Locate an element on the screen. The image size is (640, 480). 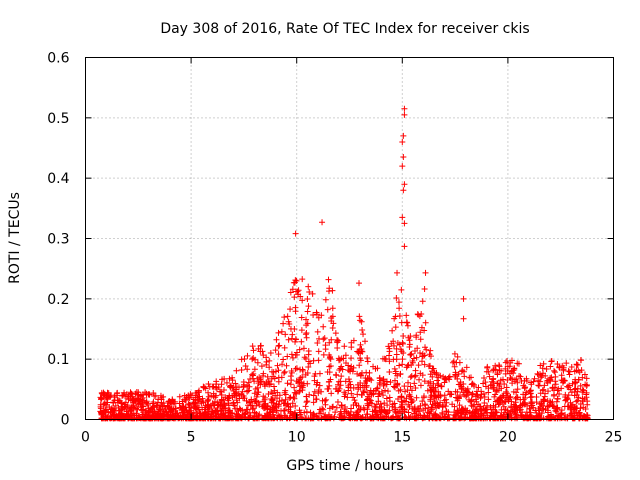
x-axis-label: GPS time / hours is located at coordinates (344, 466).